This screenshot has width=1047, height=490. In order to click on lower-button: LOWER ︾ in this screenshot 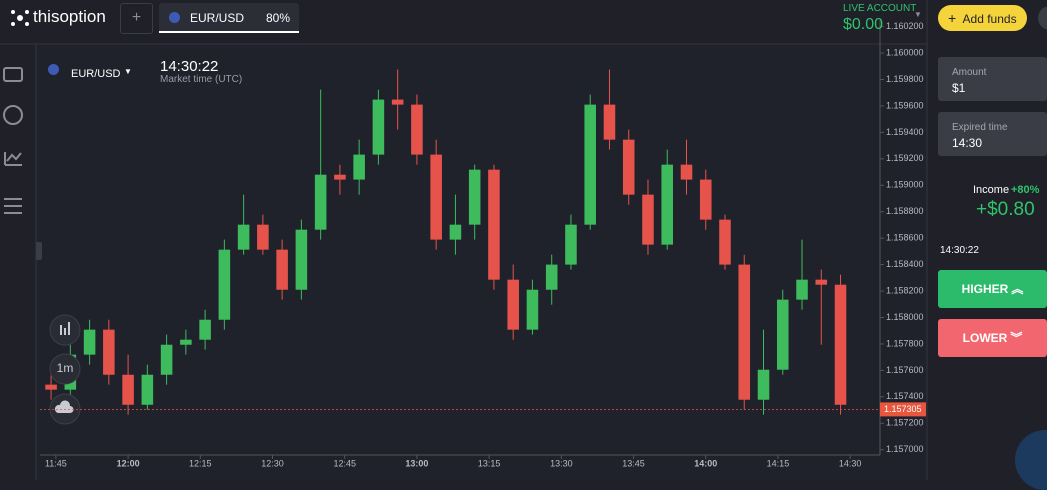, I will do `click(992, 338)`.